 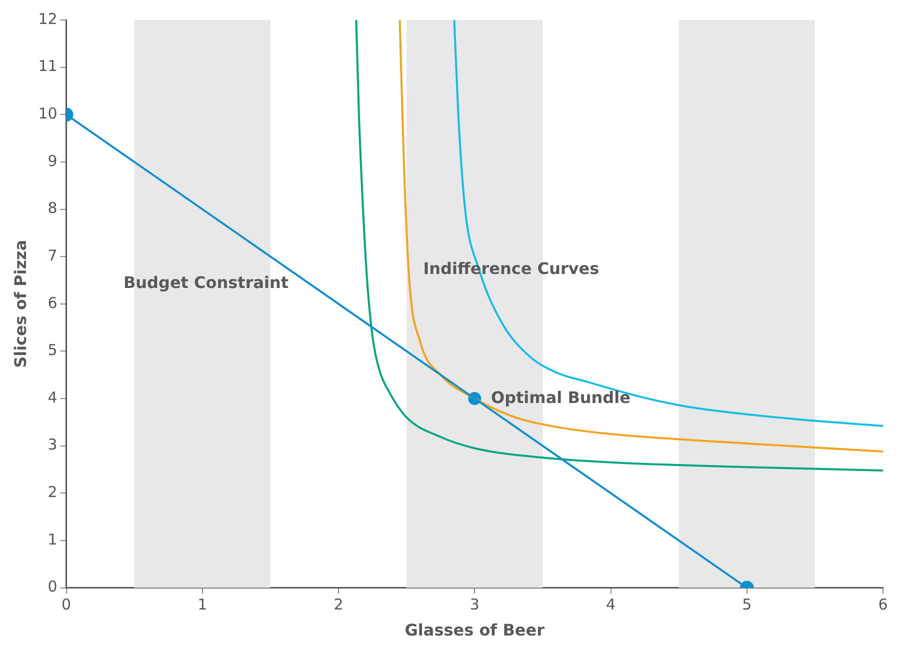 I want to click on annotation: Optimal Bundle, so click(x=560, y=397).